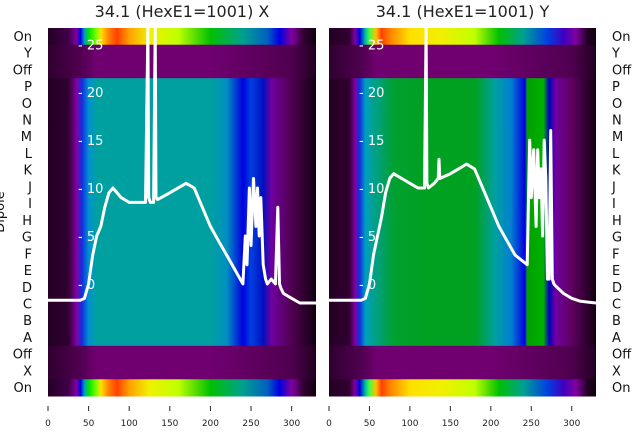 Image resolution: width=640 pixels, height=440 pixels. I want to click on heatmap-row-k, so click(462, 170).